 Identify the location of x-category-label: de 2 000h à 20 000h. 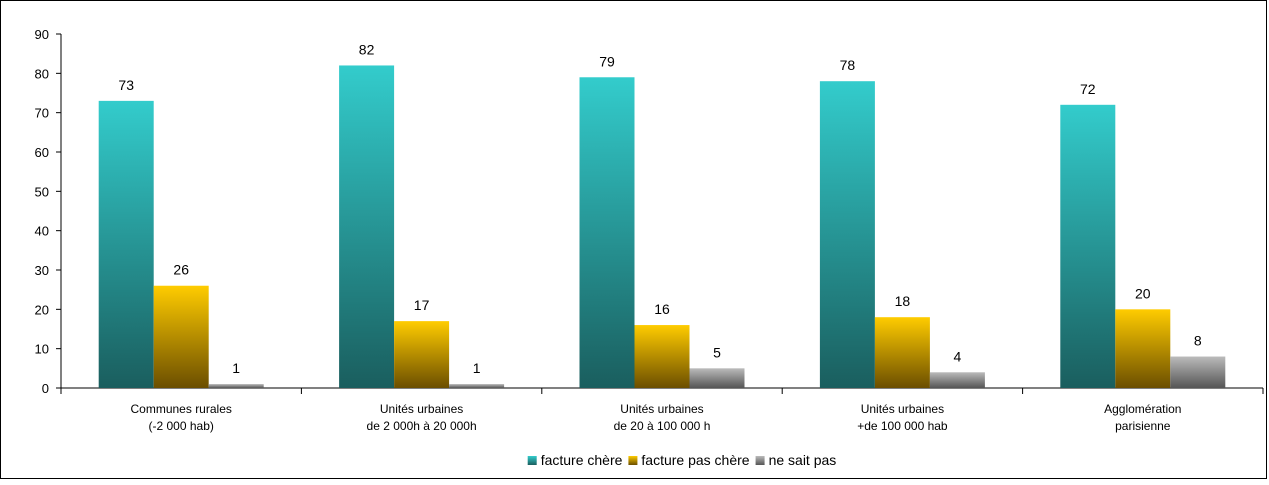
(422, 426).